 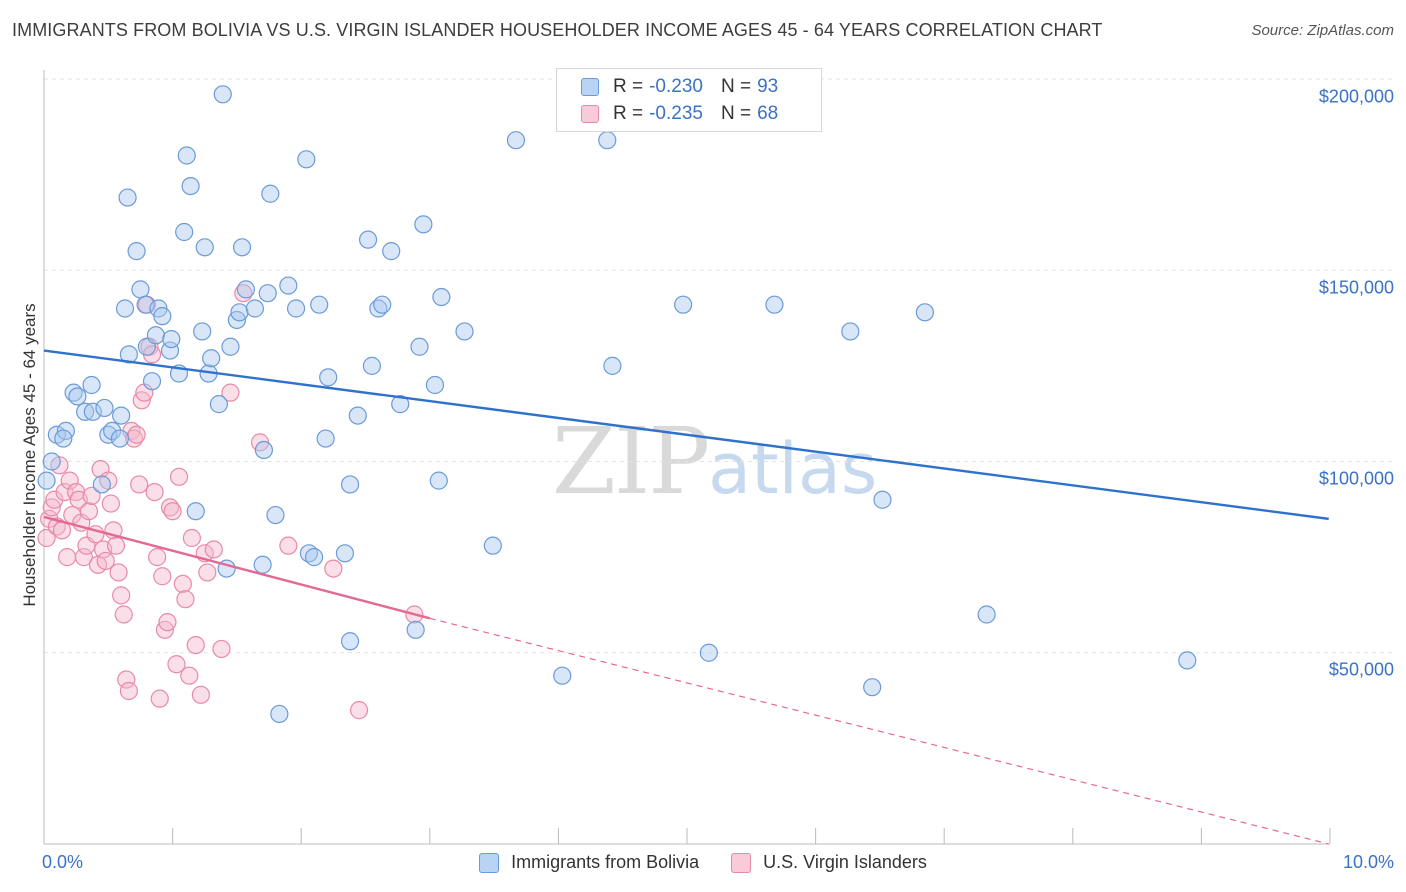 I want to click on y-tick-50k: $50,000, so click(x=1361, y=669).